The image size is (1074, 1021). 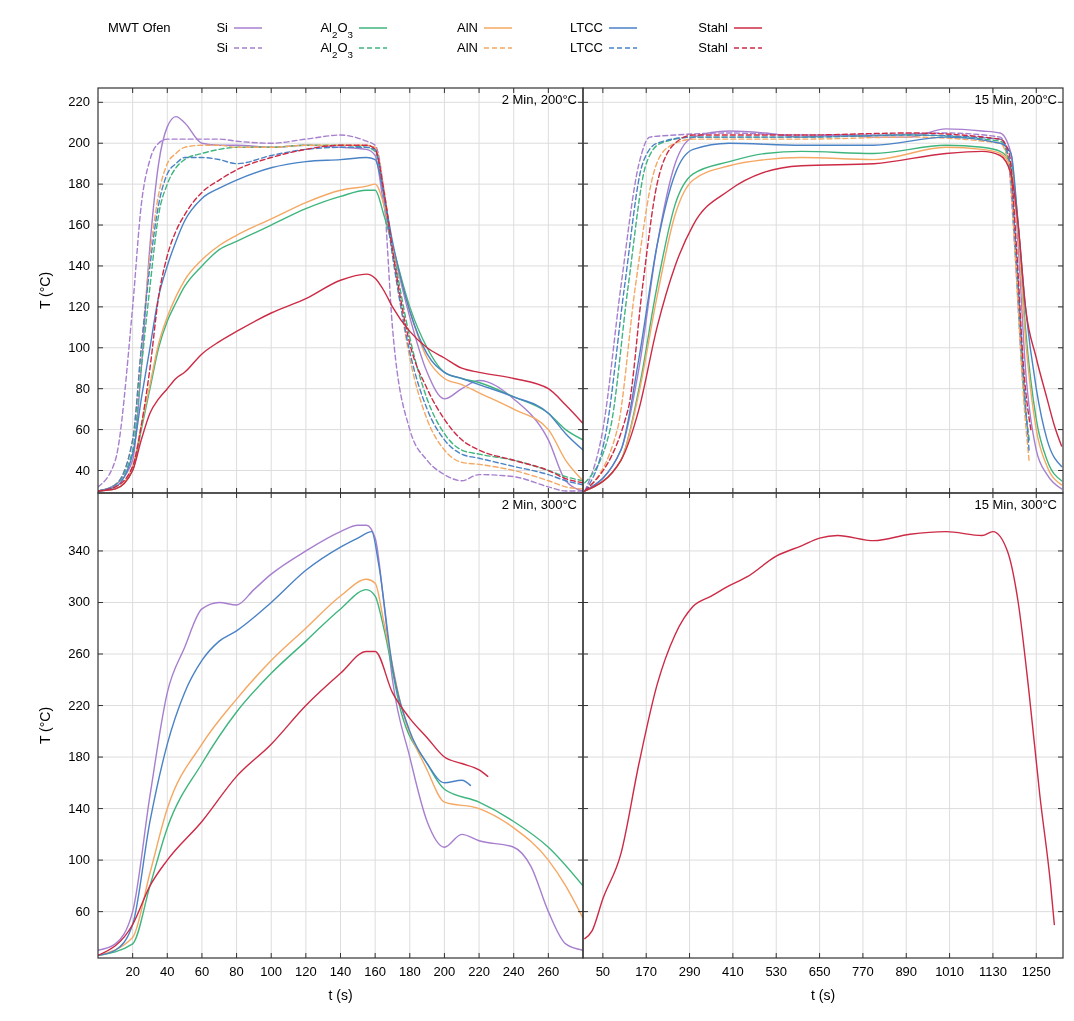 I want to click on y-tick-label: 340, so click(x=79, y=550).